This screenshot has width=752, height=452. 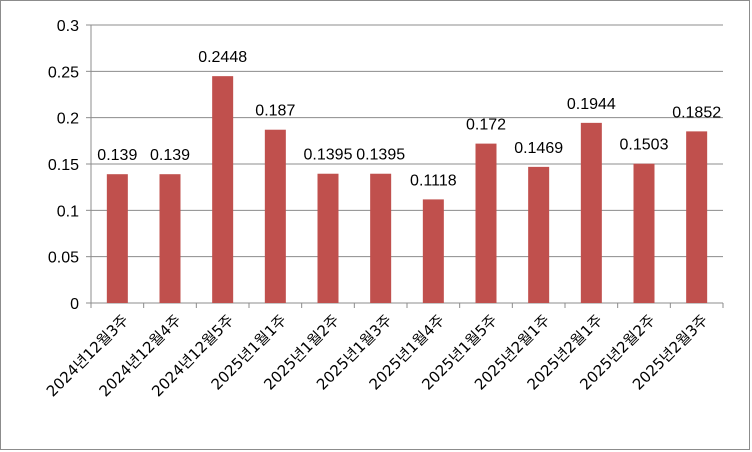 What do you see at coordinates (68, 119) in the screenshot?
I see `y-tick-label: 0.2` at bounding box center [68, 119].